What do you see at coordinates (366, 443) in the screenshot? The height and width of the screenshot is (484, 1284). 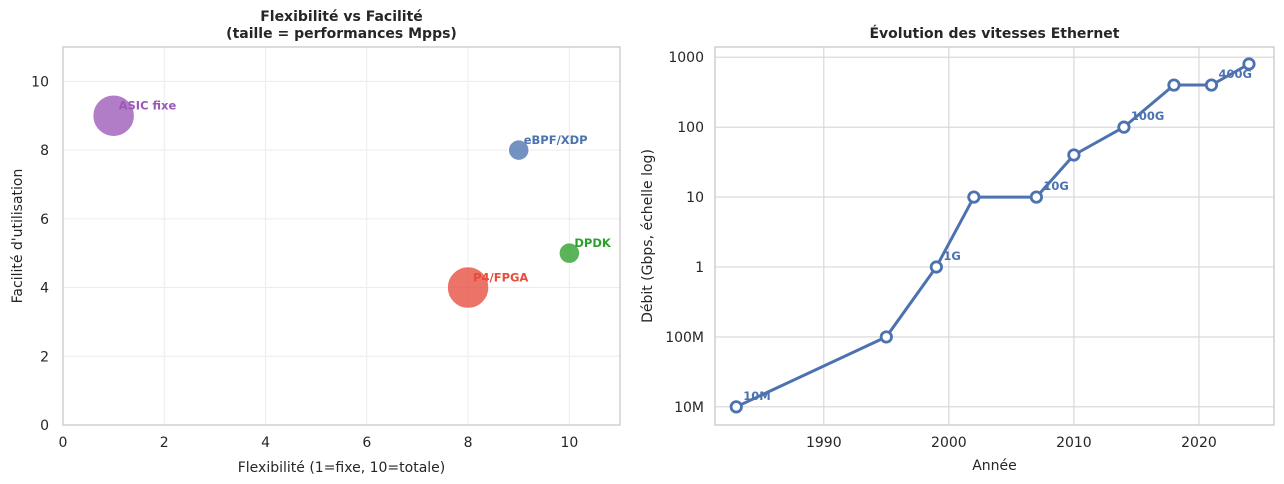 I see `scatter-x-tick-label: 6` at bounding box center [366, 443].